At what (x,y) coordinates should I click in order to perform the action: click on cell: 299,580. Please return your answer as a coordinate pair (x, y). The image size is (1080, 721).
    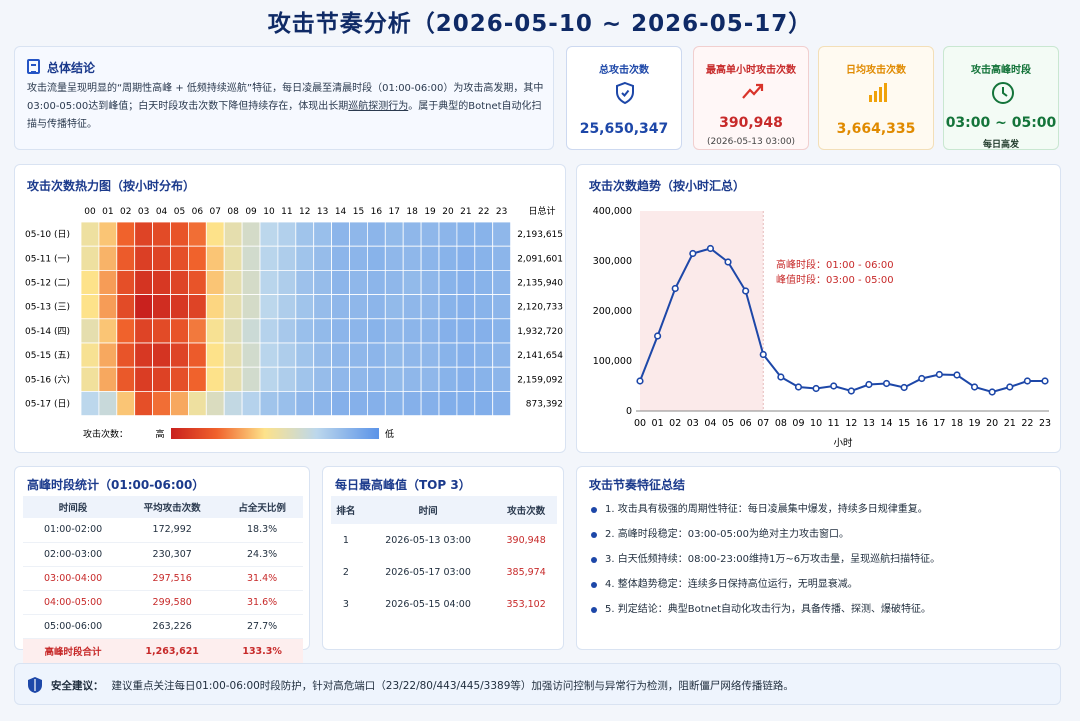
    Looking at the image, I should click on (172, 602).